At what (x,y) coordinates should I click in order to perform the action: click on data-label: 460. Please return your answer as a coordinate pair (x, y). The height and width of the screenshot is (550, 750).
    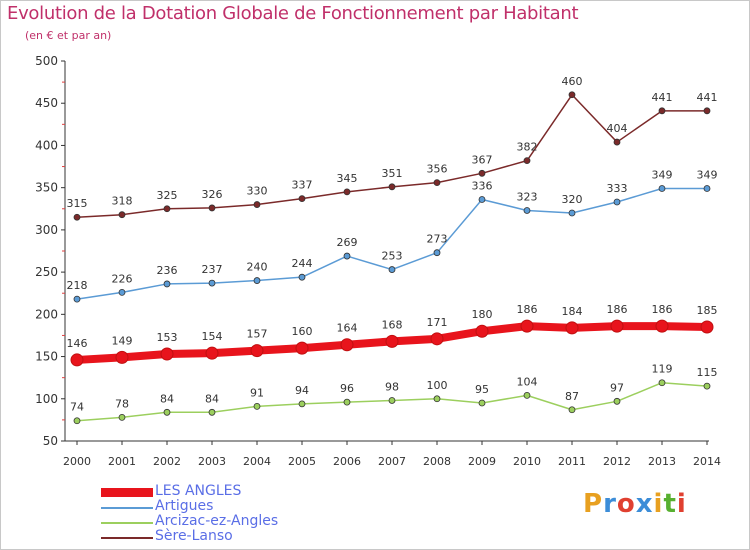
    Looking at the image, I should click on (572, 81).